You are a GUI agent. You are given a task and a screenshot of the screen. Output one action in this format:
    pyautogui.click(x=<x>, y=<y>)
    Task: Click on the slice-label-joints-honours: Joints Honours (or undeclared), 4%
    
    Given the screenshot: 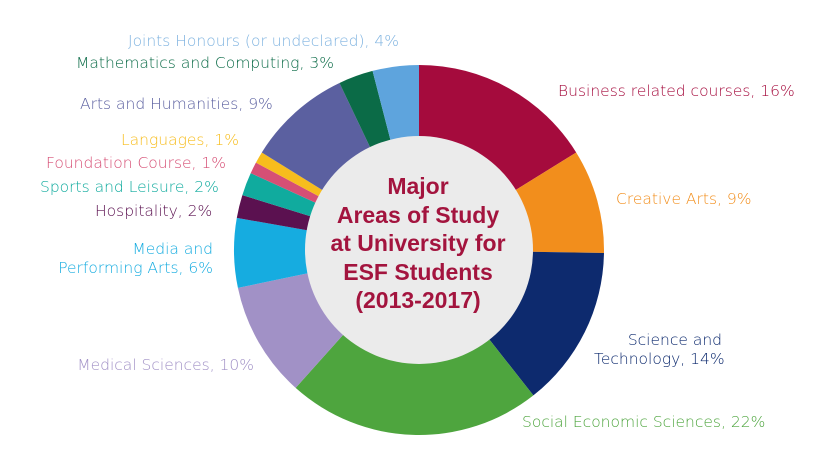 What is the action you would take?
    pyautogui.click(x=263, y=41)
    